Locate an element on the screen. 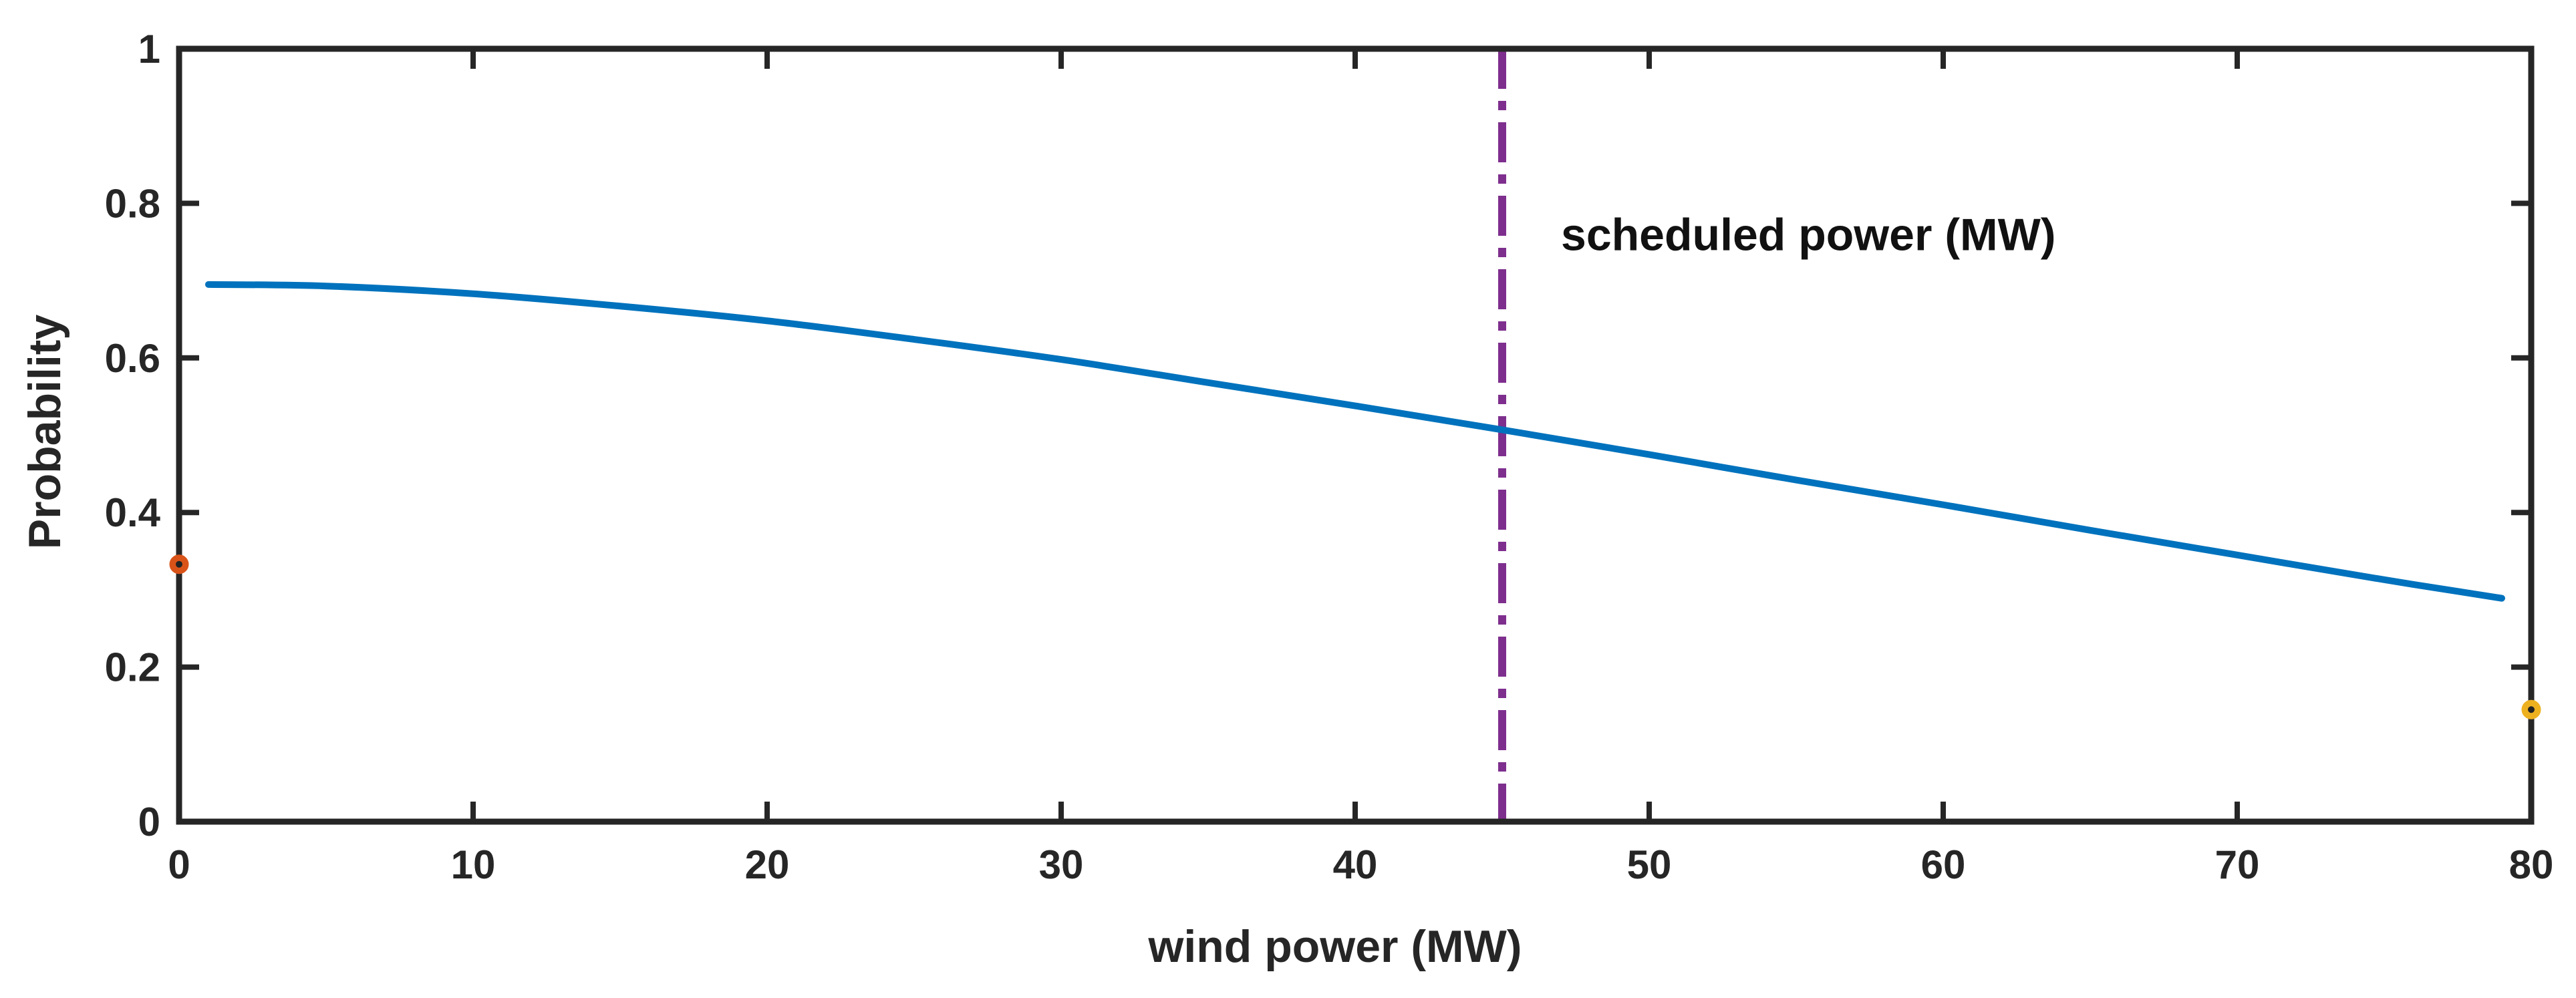  y-tick-label: 0.6 is located at coordinates (132, 358).